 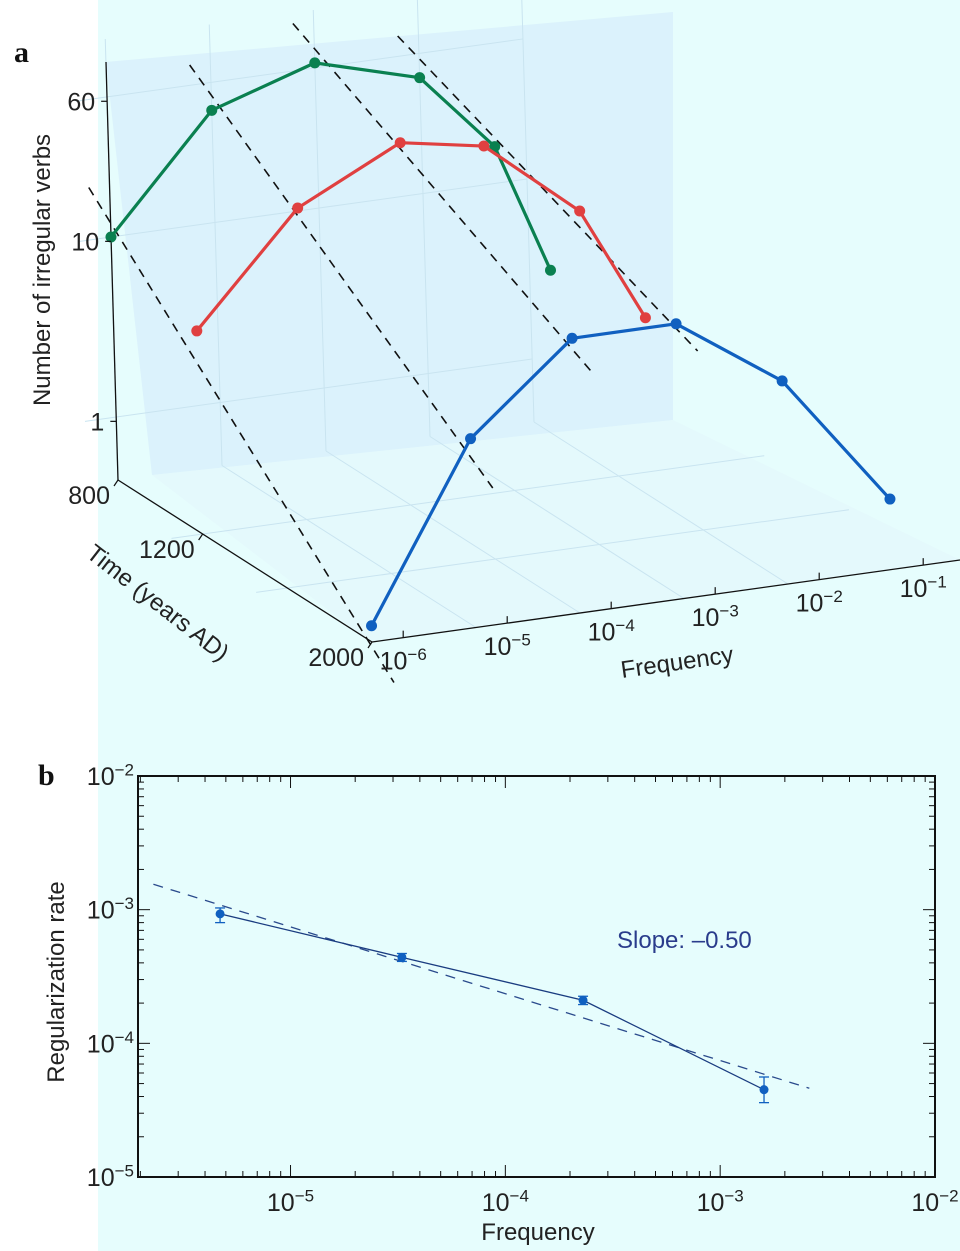 What do you see at coordinates (537, 1232) in the screenshot?
I see `panel-b-xlabel: Frequency` at bounding box center [537, 1232].